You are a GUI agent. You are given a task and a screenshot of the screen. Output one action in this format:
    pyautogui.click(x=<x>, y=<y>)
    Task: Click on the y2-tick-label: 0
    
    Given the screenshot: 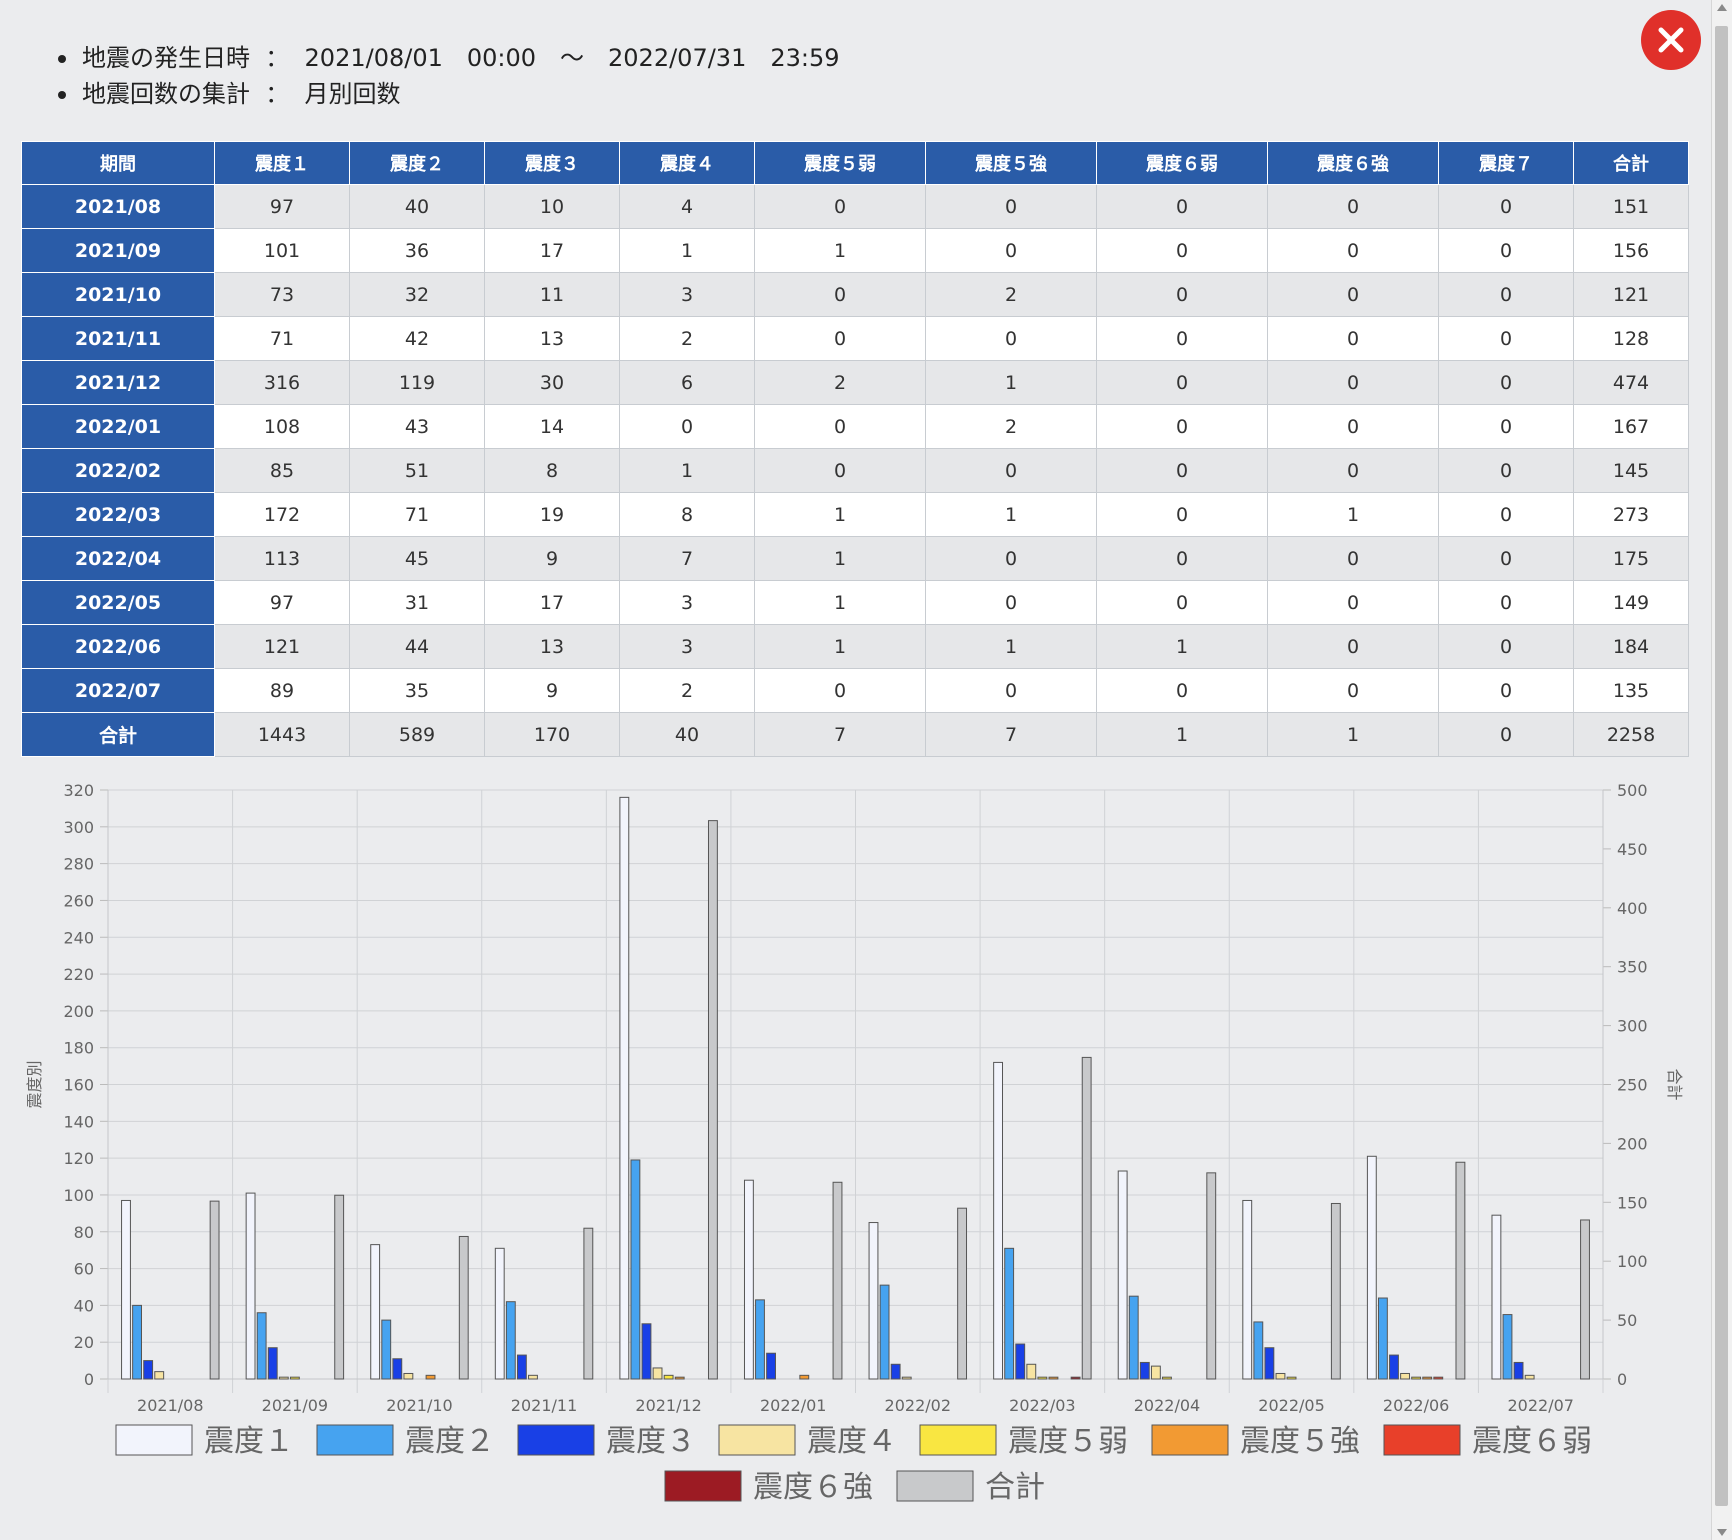 What is the action you would take?
    pyautogui.click(x=1622, y=1379)
    